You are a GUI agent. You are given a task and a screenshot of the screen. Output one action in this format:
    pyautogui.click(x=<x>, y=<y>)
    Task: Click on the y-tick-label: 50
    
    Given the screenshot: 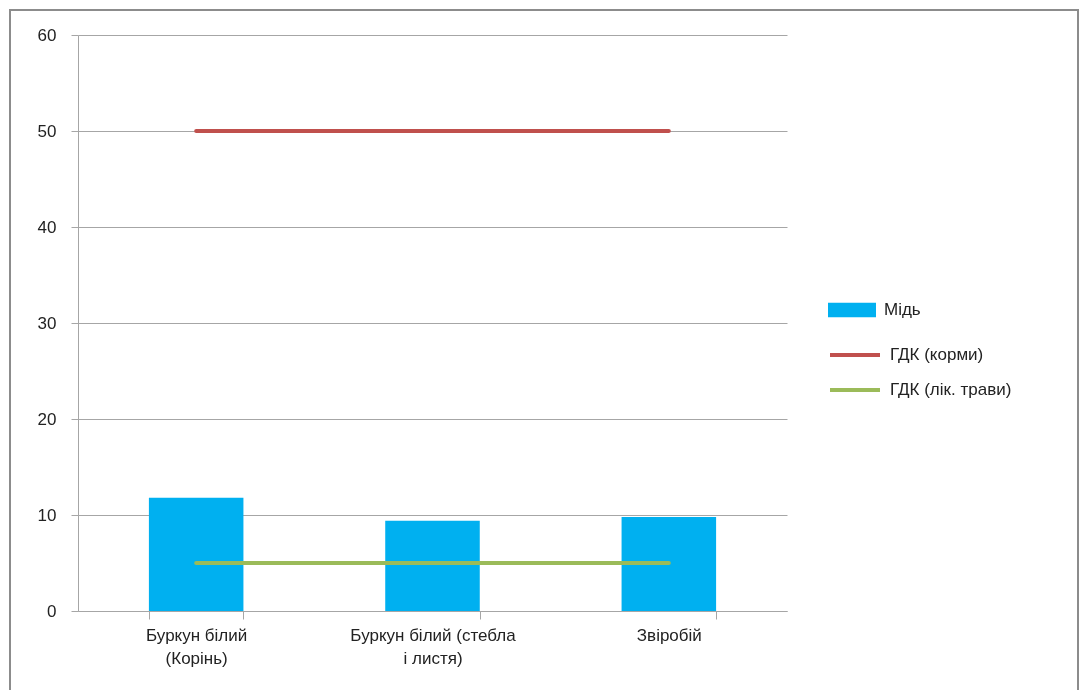 What is the action you would take?
    pyautogui.click(x=47, y=131)
    